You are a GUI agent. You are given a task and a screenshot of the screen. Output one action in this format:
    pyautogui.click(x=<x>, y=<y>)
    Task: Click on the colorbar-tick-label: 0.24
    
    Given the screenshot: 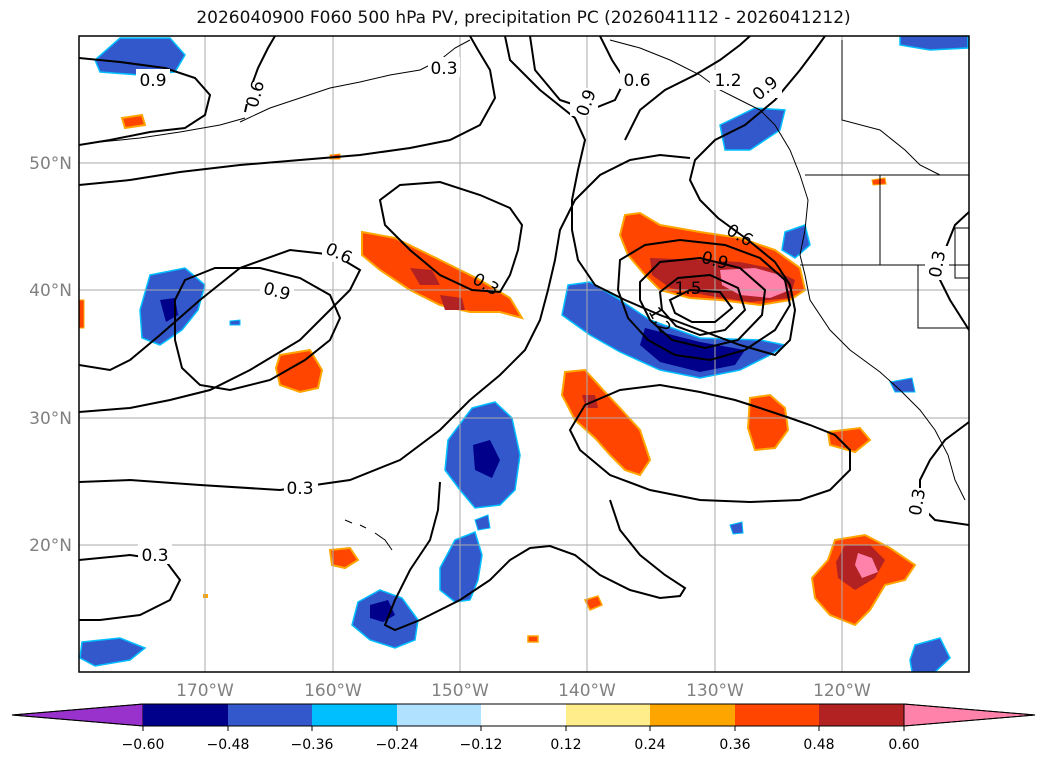 What is the action you would take?
    pyautogui.click(x=649, y=745)
    